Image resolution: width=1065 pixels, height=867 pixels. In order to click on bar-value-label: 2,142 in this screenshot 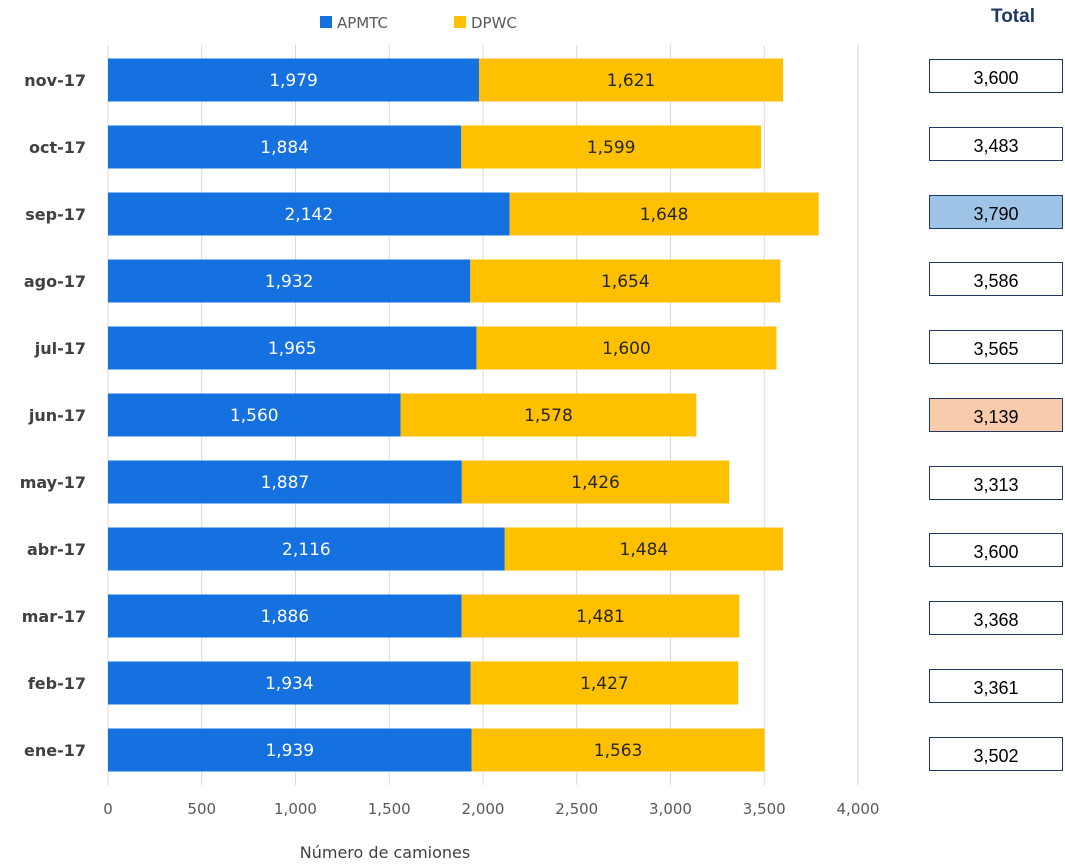, I will do `click(308, 215)`.